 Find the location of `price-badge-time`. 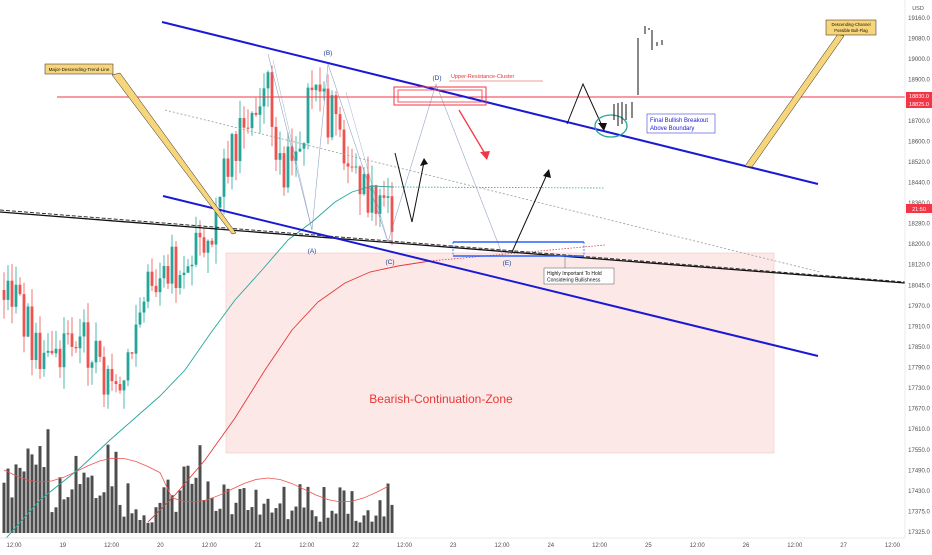

price-badge-time is located at coordinates (919, 208).